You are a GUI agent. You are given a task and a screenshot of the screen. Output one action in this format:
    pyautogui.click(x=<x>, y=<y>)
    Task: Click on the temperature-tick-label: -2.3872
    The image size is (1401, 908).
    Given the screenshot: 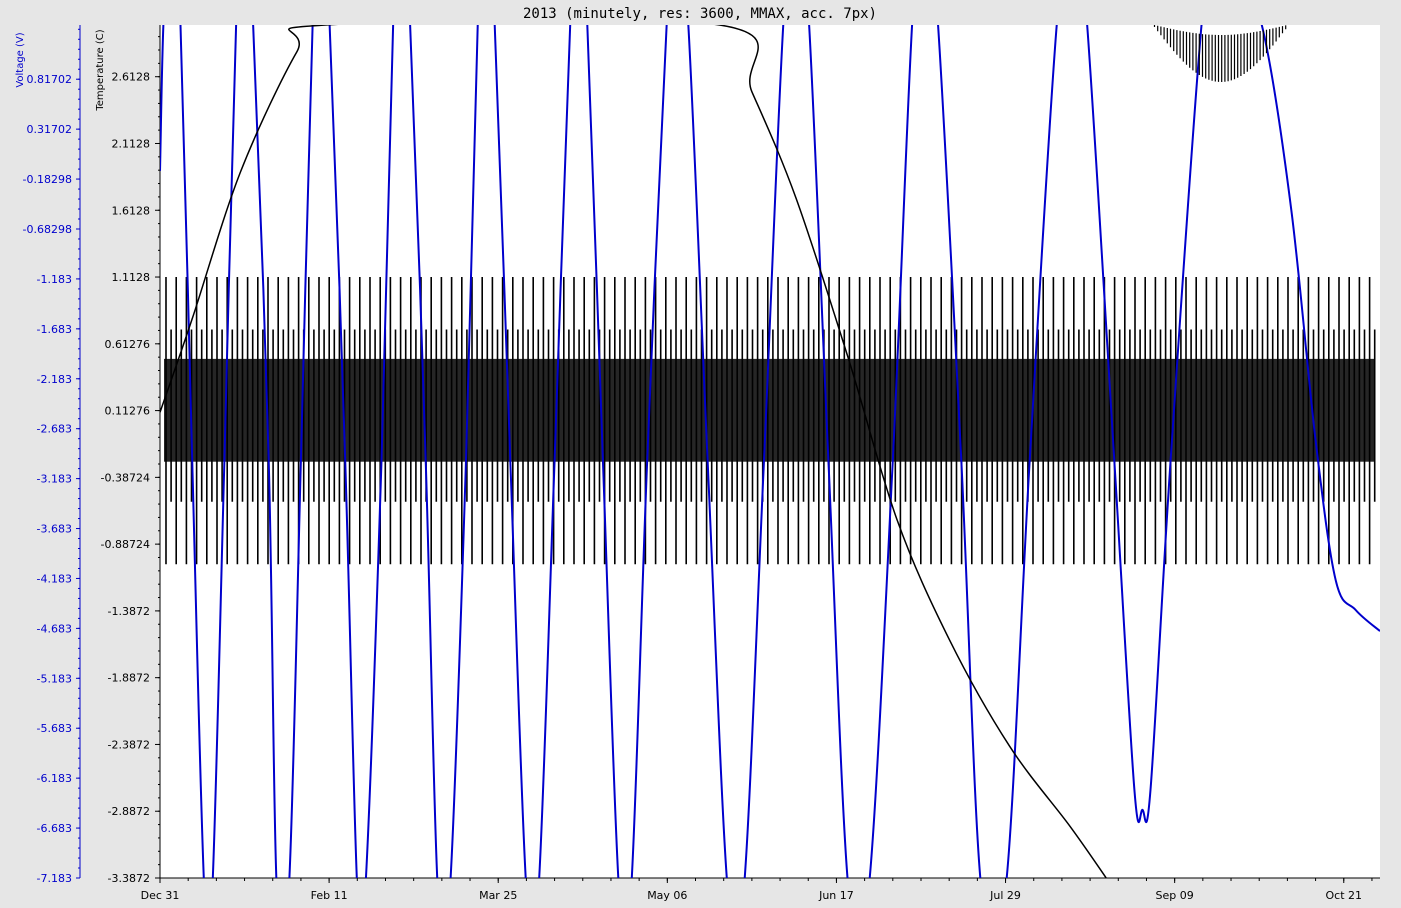 What is the action you would take?
    pyautogui.click(x=129, y=744)
    